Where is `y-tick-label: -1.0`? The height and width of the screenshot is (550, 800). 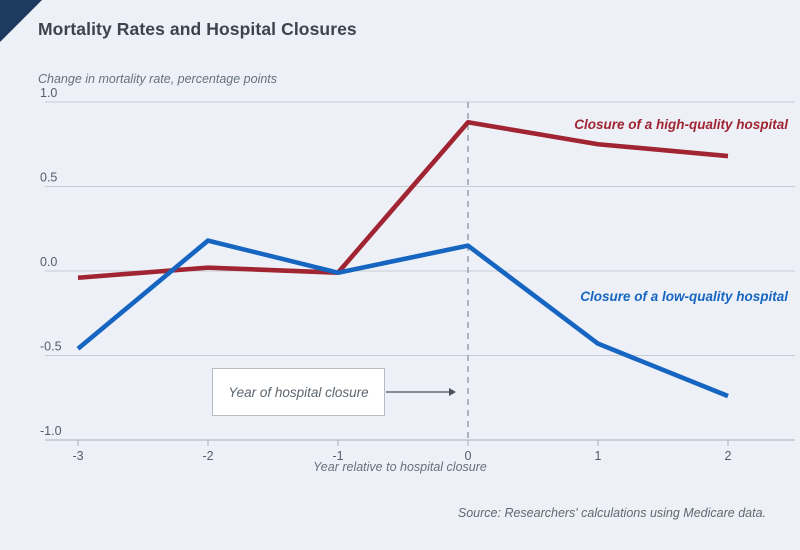 y-tick-label: -1.0 is located at coordinates (51, 431).